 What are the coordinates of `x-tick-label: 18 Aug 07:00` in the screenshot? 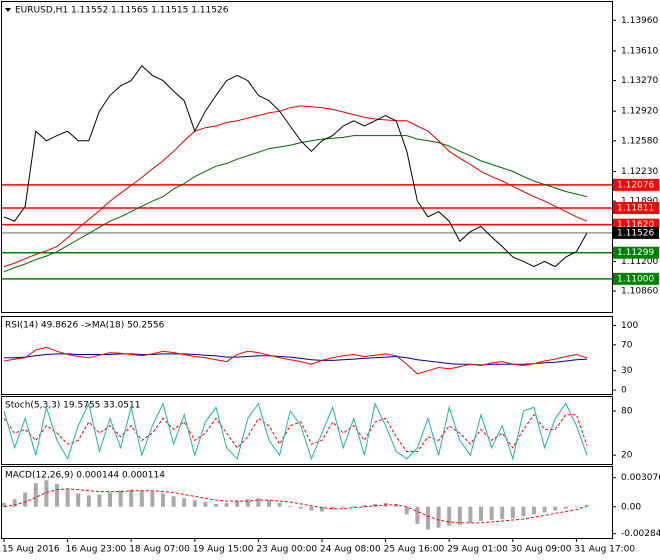 It's located at (159, 550).